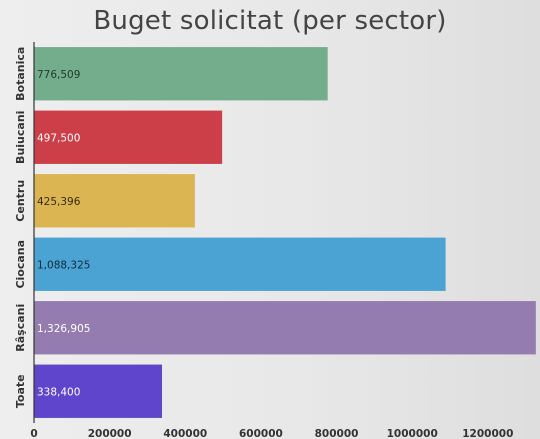  Describe the element at coordinates (59, 202) in the screenshot. I see `value-label-2: 425,396` at that location.